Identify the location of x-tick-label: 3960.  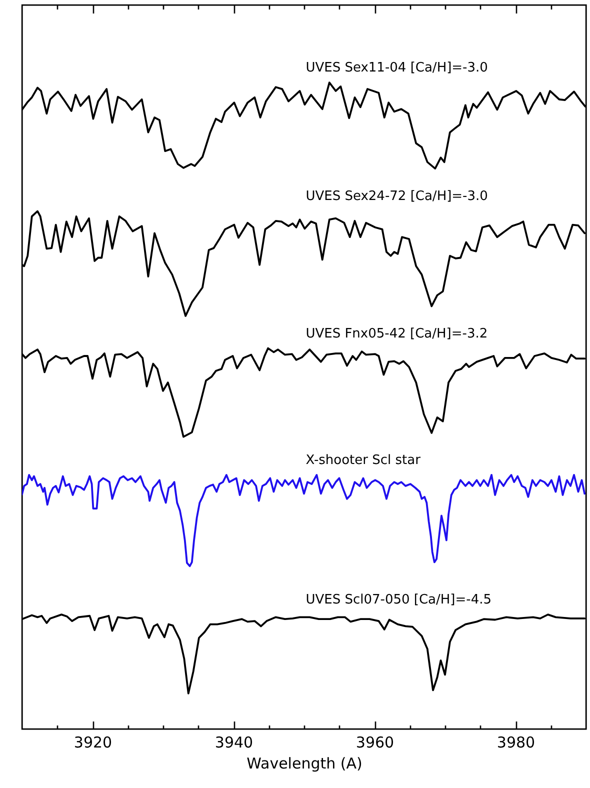
(375, 743).